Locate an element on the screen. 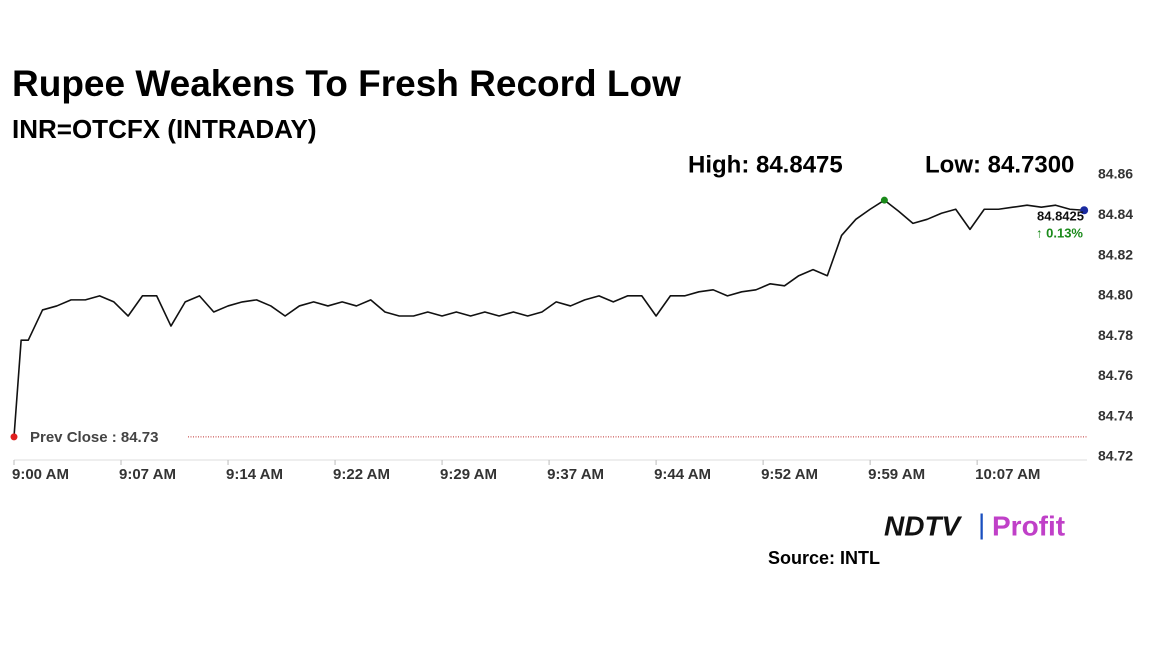 This screenshot has width=1152, height=648. source: Source: INTL is located at coordinates (824, 558).